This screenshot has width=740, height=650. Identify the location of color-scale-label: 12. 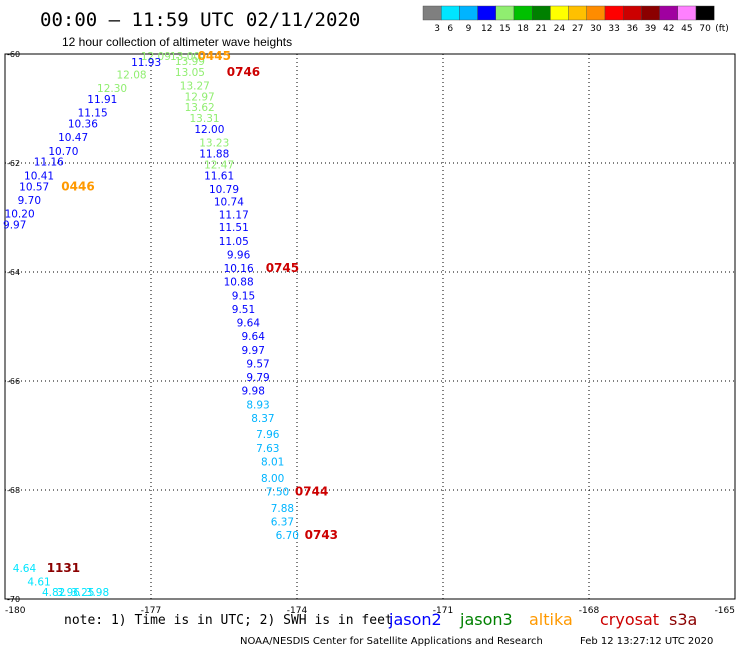
(486, 29).